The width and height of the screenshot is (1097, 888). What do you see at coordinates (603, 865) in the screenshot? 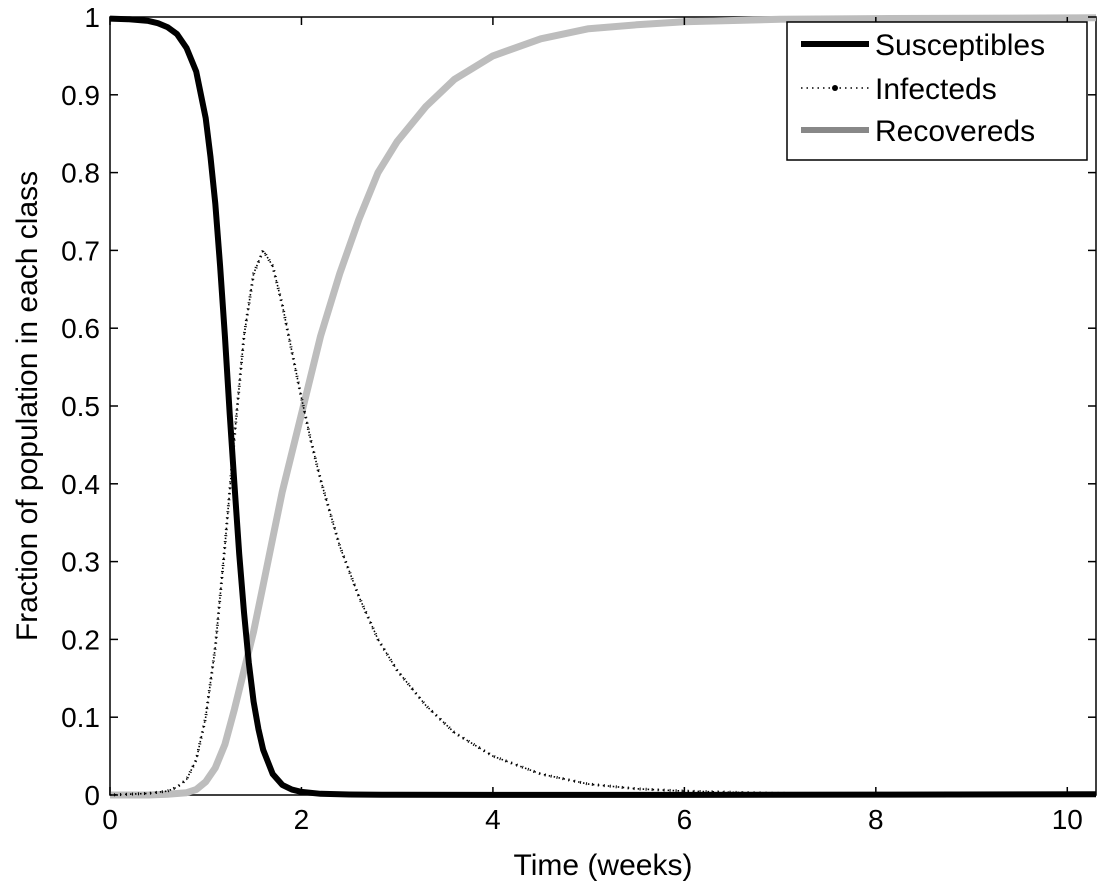
I see `x-axis-label: Time (weeks)` at bounding box center [603, 865].